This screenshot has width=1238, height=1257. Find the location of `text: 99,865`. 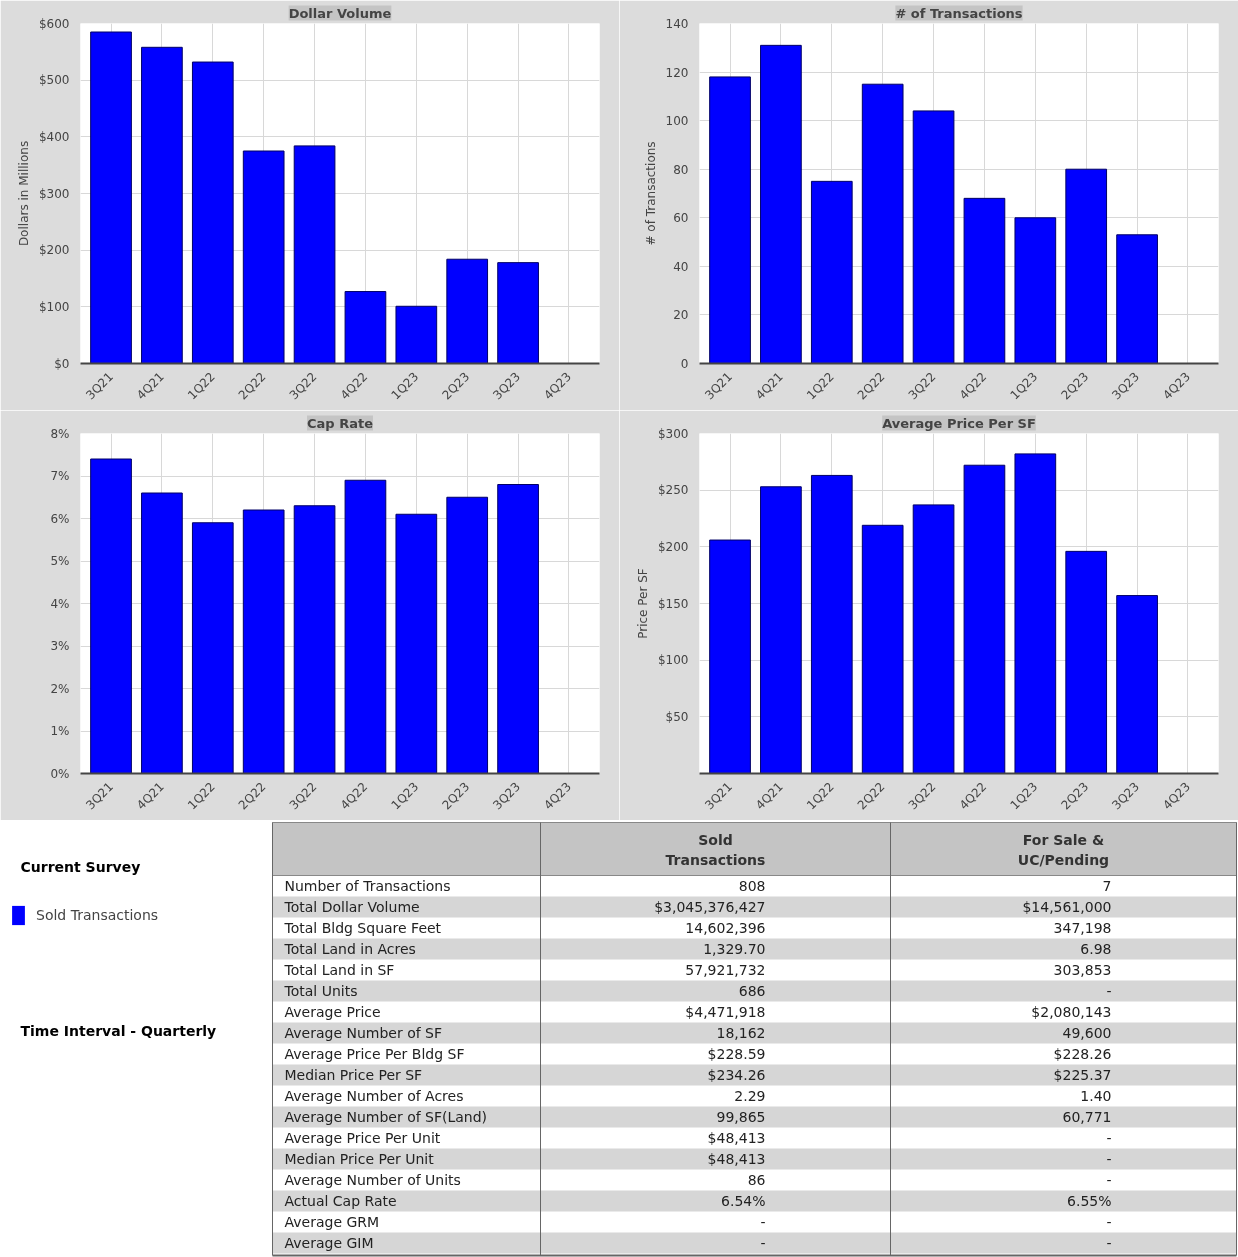

text: 99,865 is located at coordinates (741, 1117).